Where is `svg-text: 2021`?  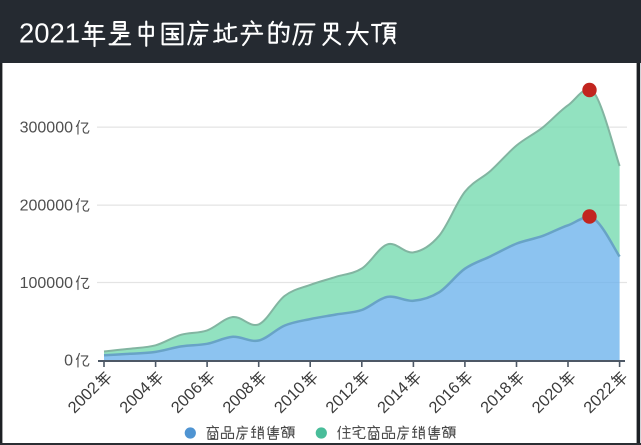 svg-text: 2021 is located at coordinates (49, 33).